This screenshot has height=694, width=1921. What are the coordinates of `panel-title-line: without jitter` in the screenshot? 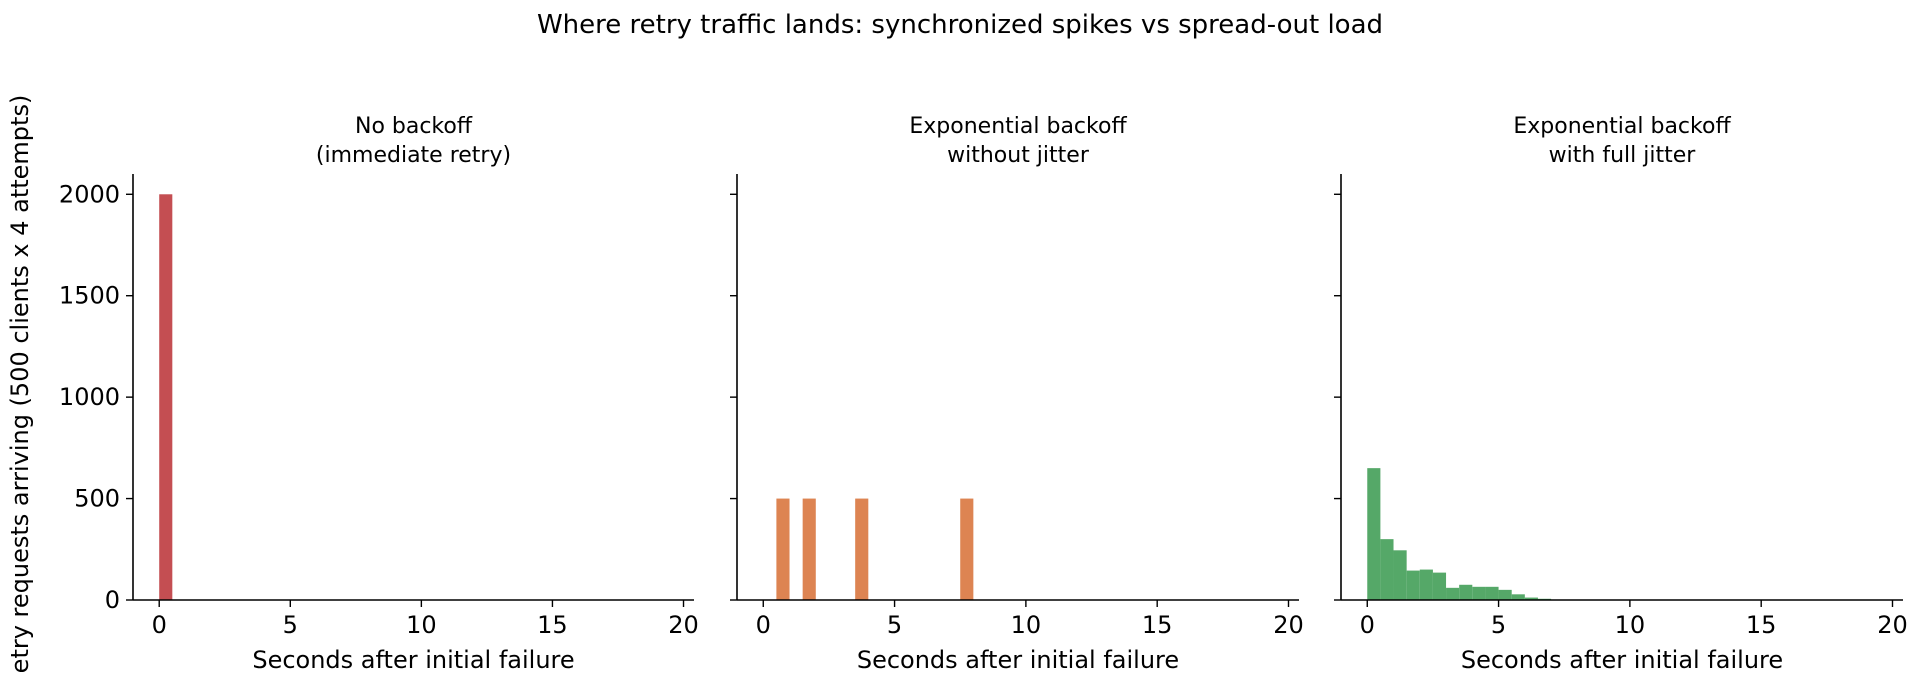 It's located at (1018, 155).